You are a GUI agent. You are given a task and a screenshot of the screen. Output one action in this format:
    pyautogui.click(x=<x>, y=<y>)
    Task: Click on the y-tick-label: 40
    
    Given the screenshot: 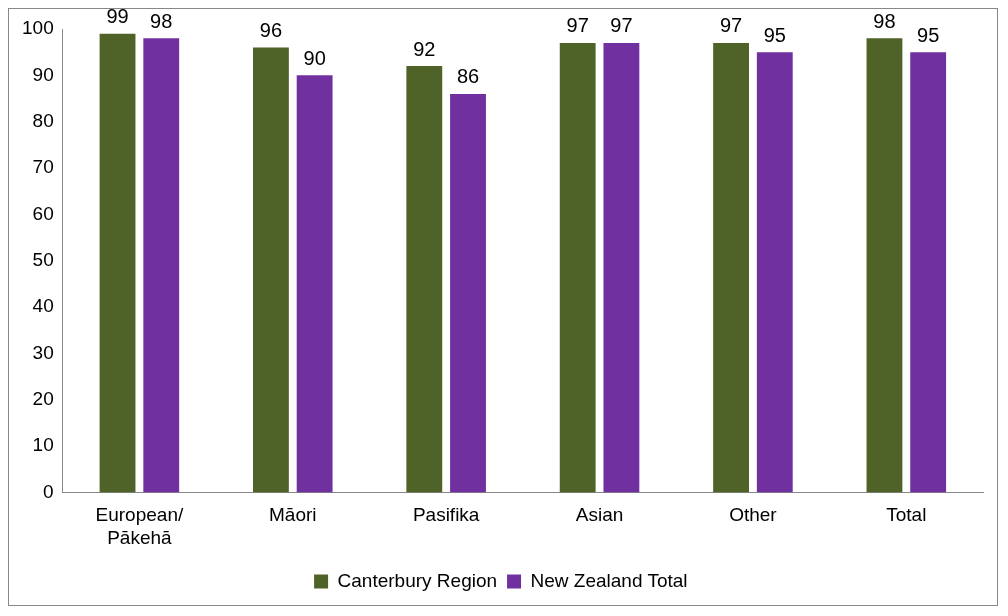 What is the action you would take?
    pyautogui.click(x=43, y=306)
    